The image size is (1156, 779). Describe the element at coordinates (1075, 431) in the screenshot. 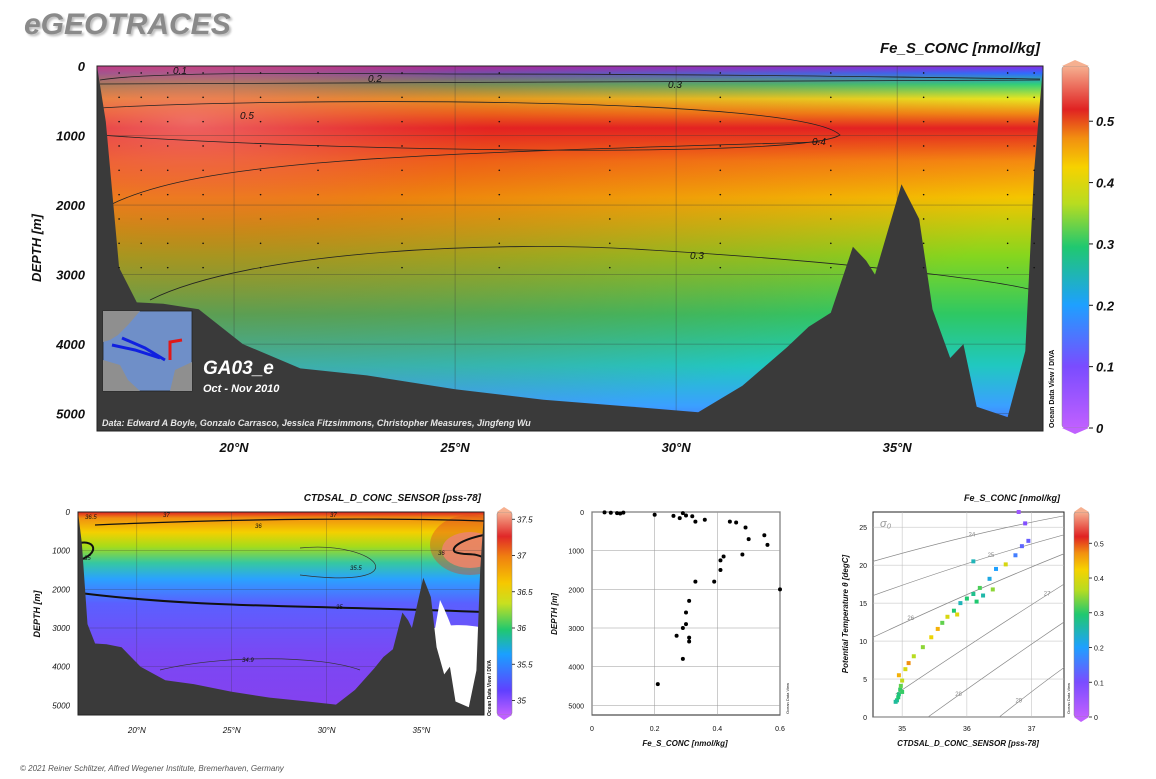

I see `main-colorbar-bottom` at that location.